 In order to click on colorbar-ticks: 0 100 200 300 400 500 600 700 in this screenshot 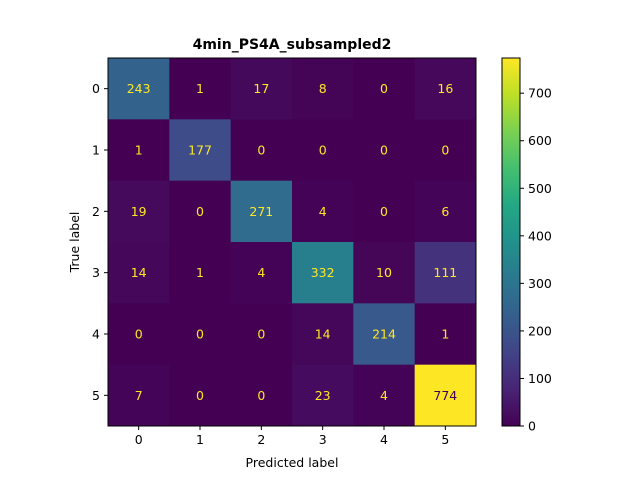, I will do `click(536, 260)`.